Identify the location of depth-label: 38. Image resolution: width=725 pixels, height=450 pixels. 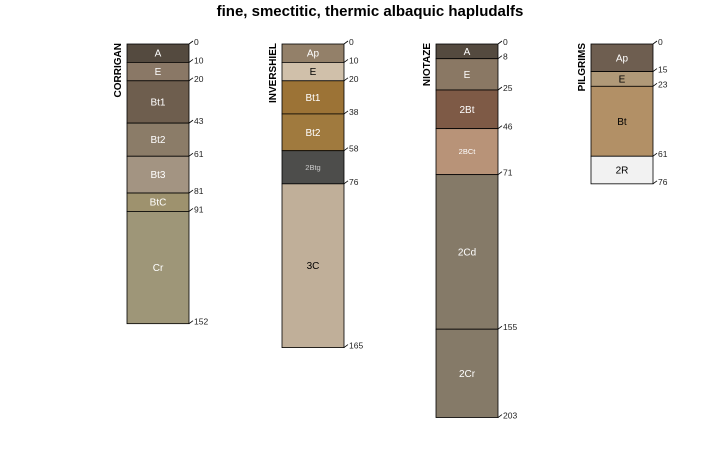
(354, 112).